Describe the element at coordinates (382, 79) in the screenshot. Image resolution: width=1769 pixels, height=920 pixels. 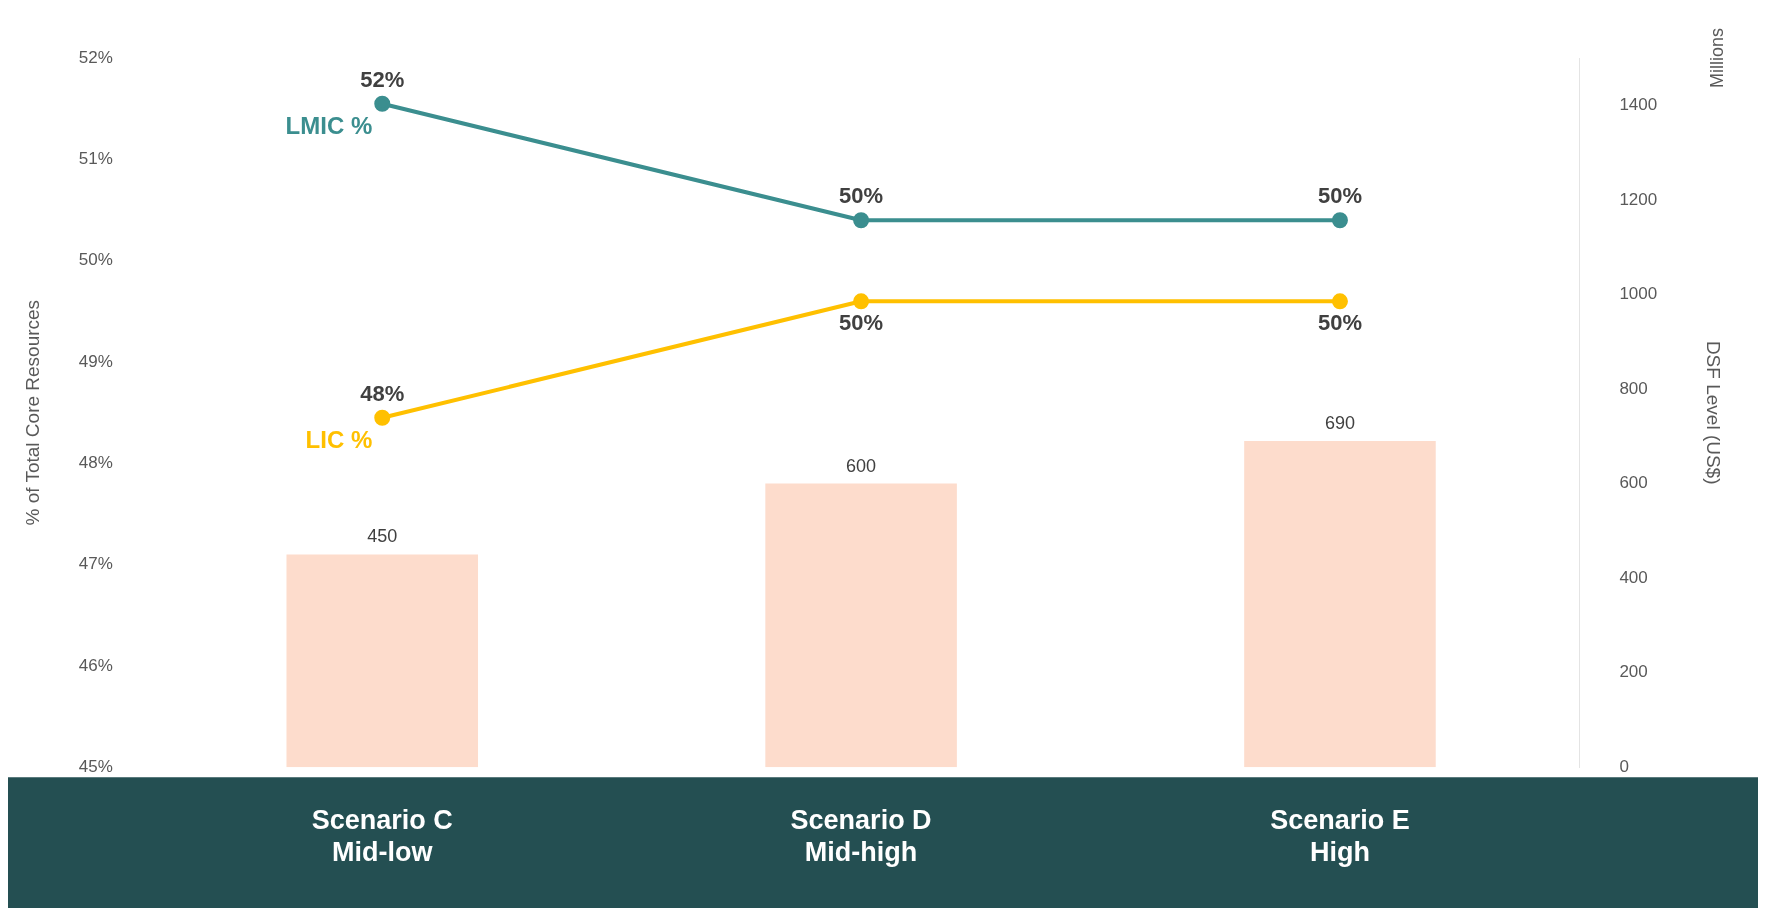
I see `data-label: 52%` at that location.